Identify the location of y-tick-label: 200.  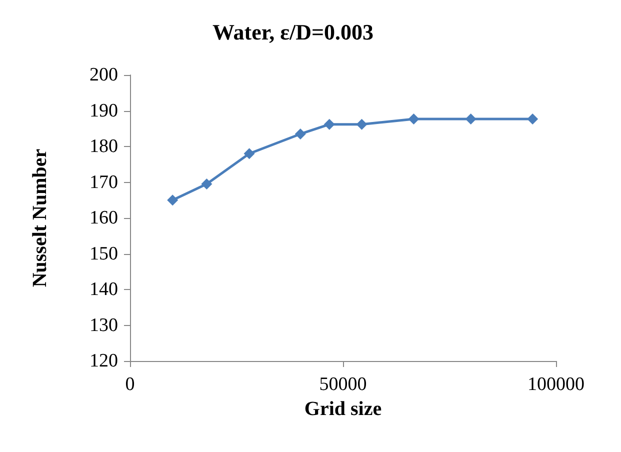
(104, 75).